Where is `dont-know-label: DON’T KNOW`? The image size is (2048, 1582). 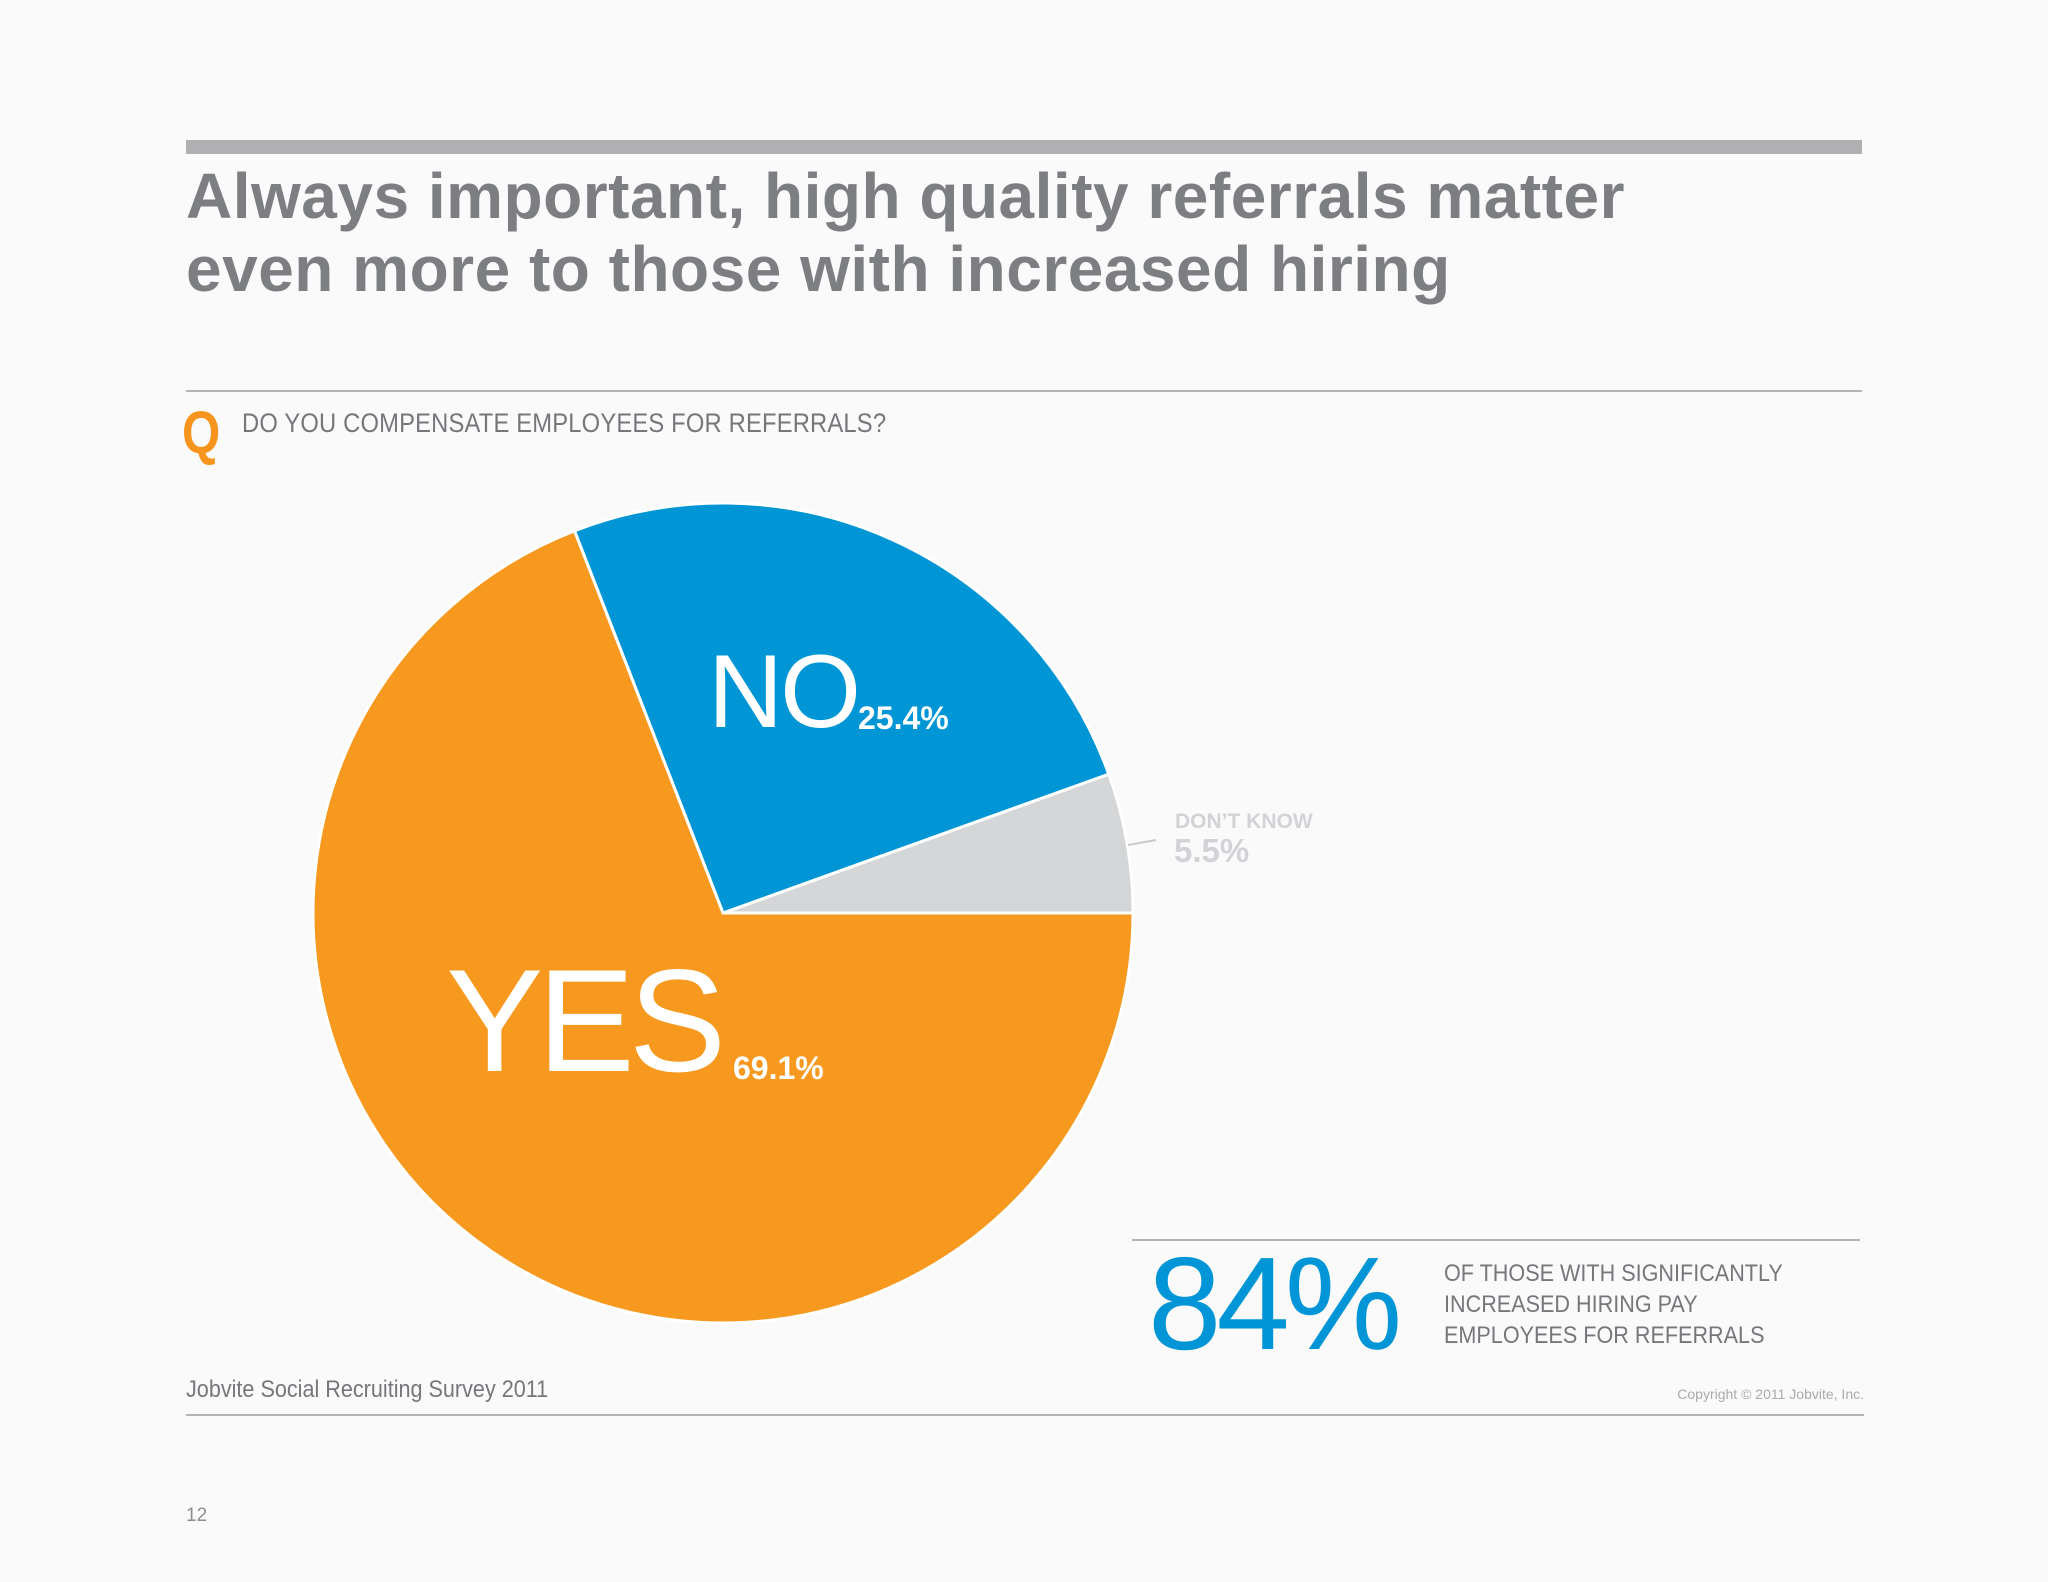 dont-know-label: DON’T KNOW is located at coordinates (1244, 821).